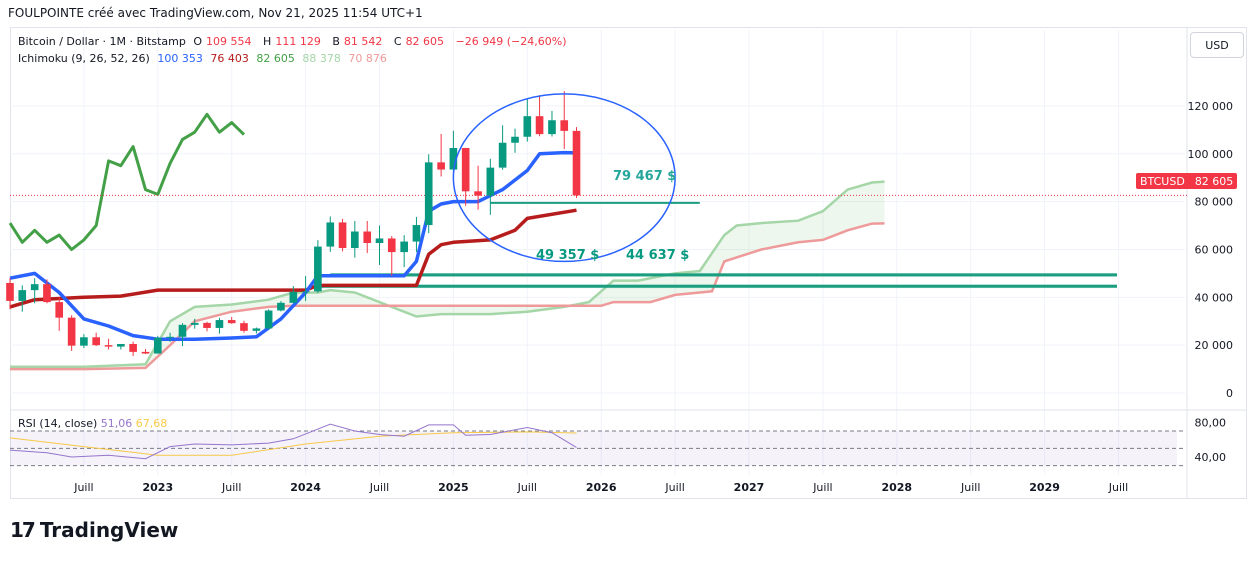 The width and height of the screenshot is (1257, 561). I want to click on annotation-circle, so click(564, 178).